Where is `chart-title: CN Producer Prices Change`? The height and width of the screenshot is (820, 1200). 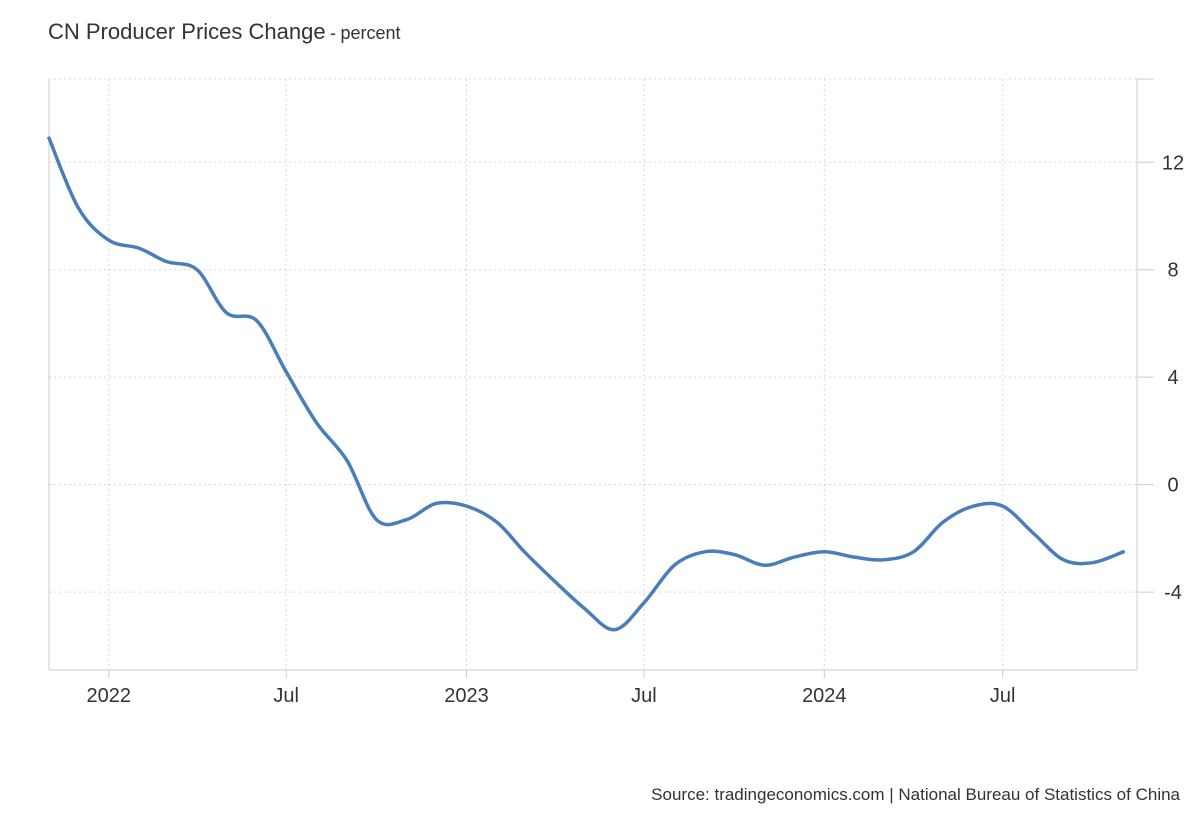 chart-title: CN Producer Prices Change is located at coordinates (187, 31).